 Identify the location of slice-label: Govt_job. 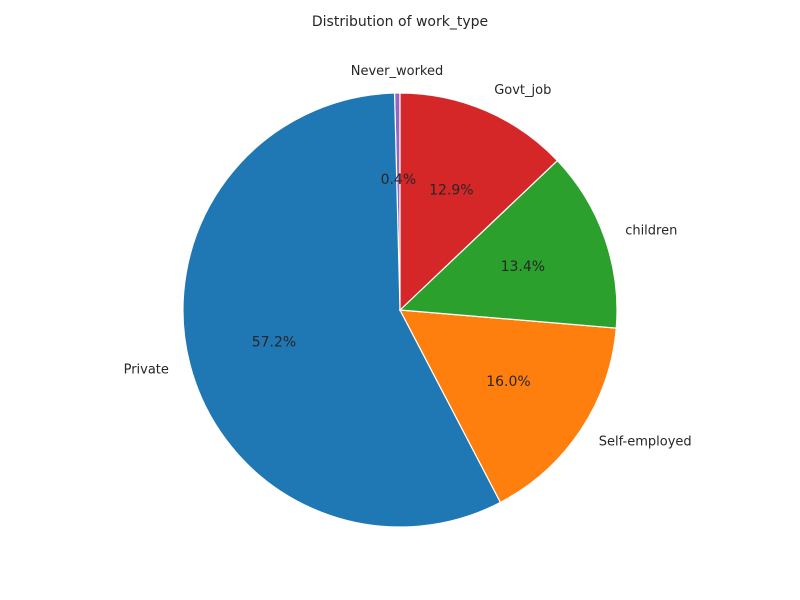
(522, 90).